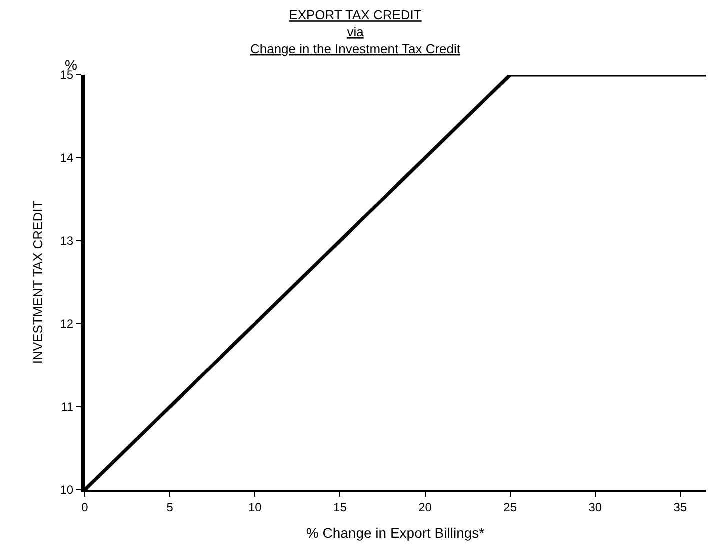 The height and width of the screenshot is (560, 711). Describe the element at coordinates (67, 407) in the screenshot. I see `y-tick-label: 11` at that location.